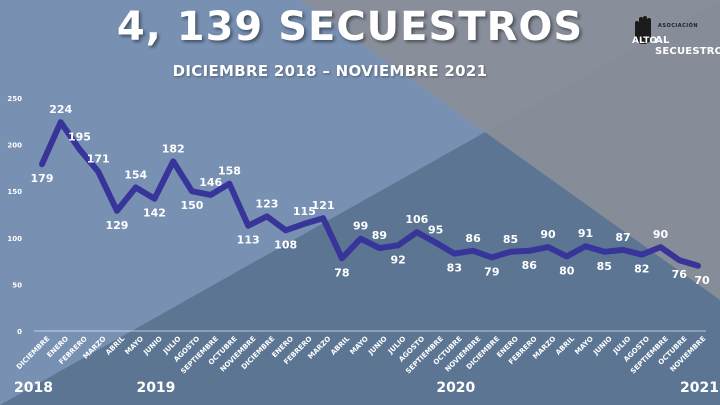  What do you see at coordinates (350, 27) in the screenshot?
I see `chart-title: 4, 139 SECUESTROS` at bounding box center [350, 27].